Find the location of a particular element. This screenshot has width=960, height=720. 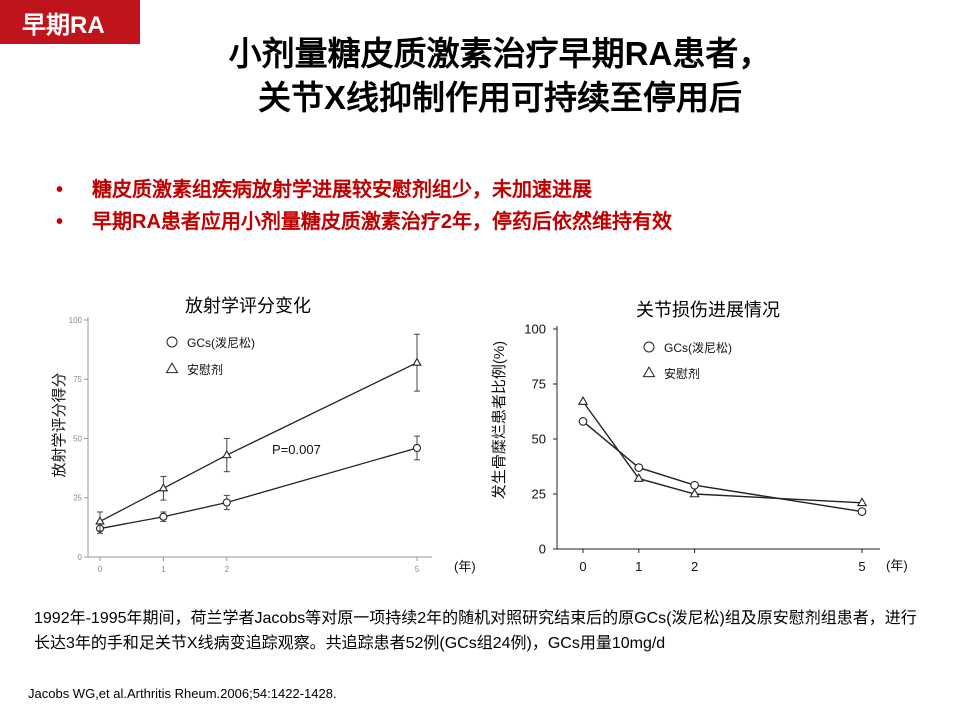

chart-1-x-tick-label: 1 is located at coordinates (163, 569).